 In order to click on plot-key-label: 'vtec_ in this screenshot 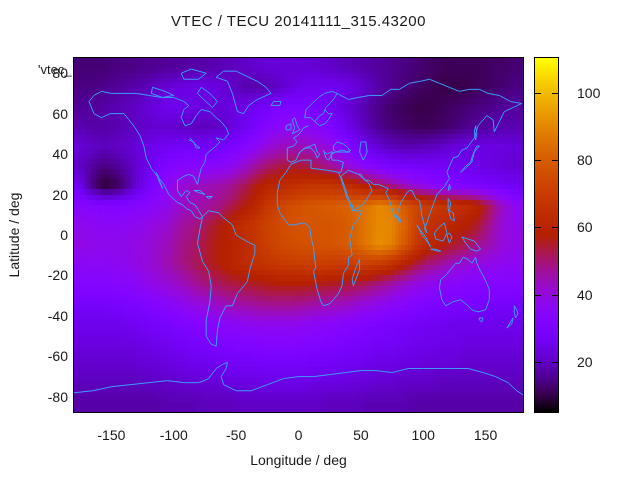, I will do `click(55, 69)`.